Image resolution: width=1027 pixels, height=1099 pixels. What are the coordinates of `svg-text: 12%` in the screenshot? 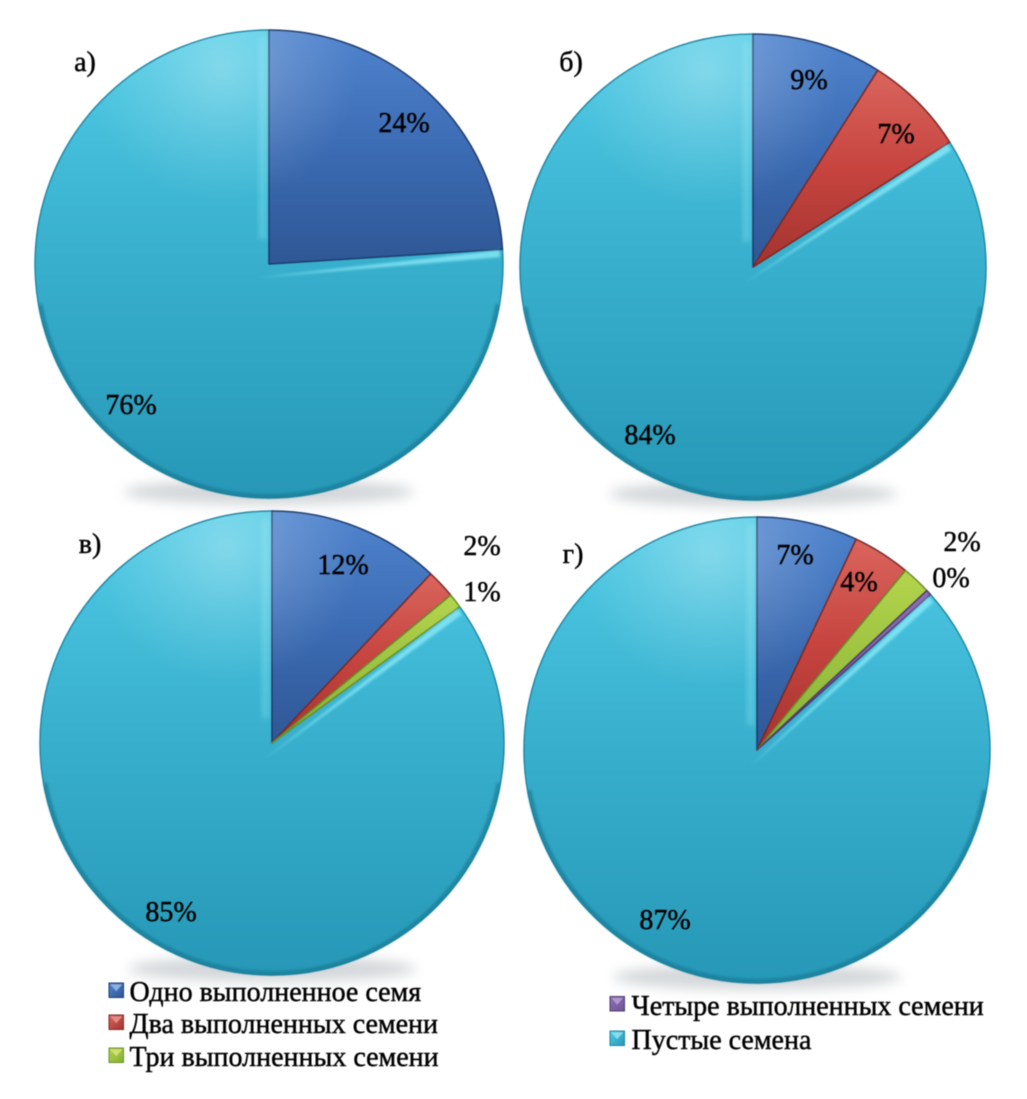 It's located at (342, 565).